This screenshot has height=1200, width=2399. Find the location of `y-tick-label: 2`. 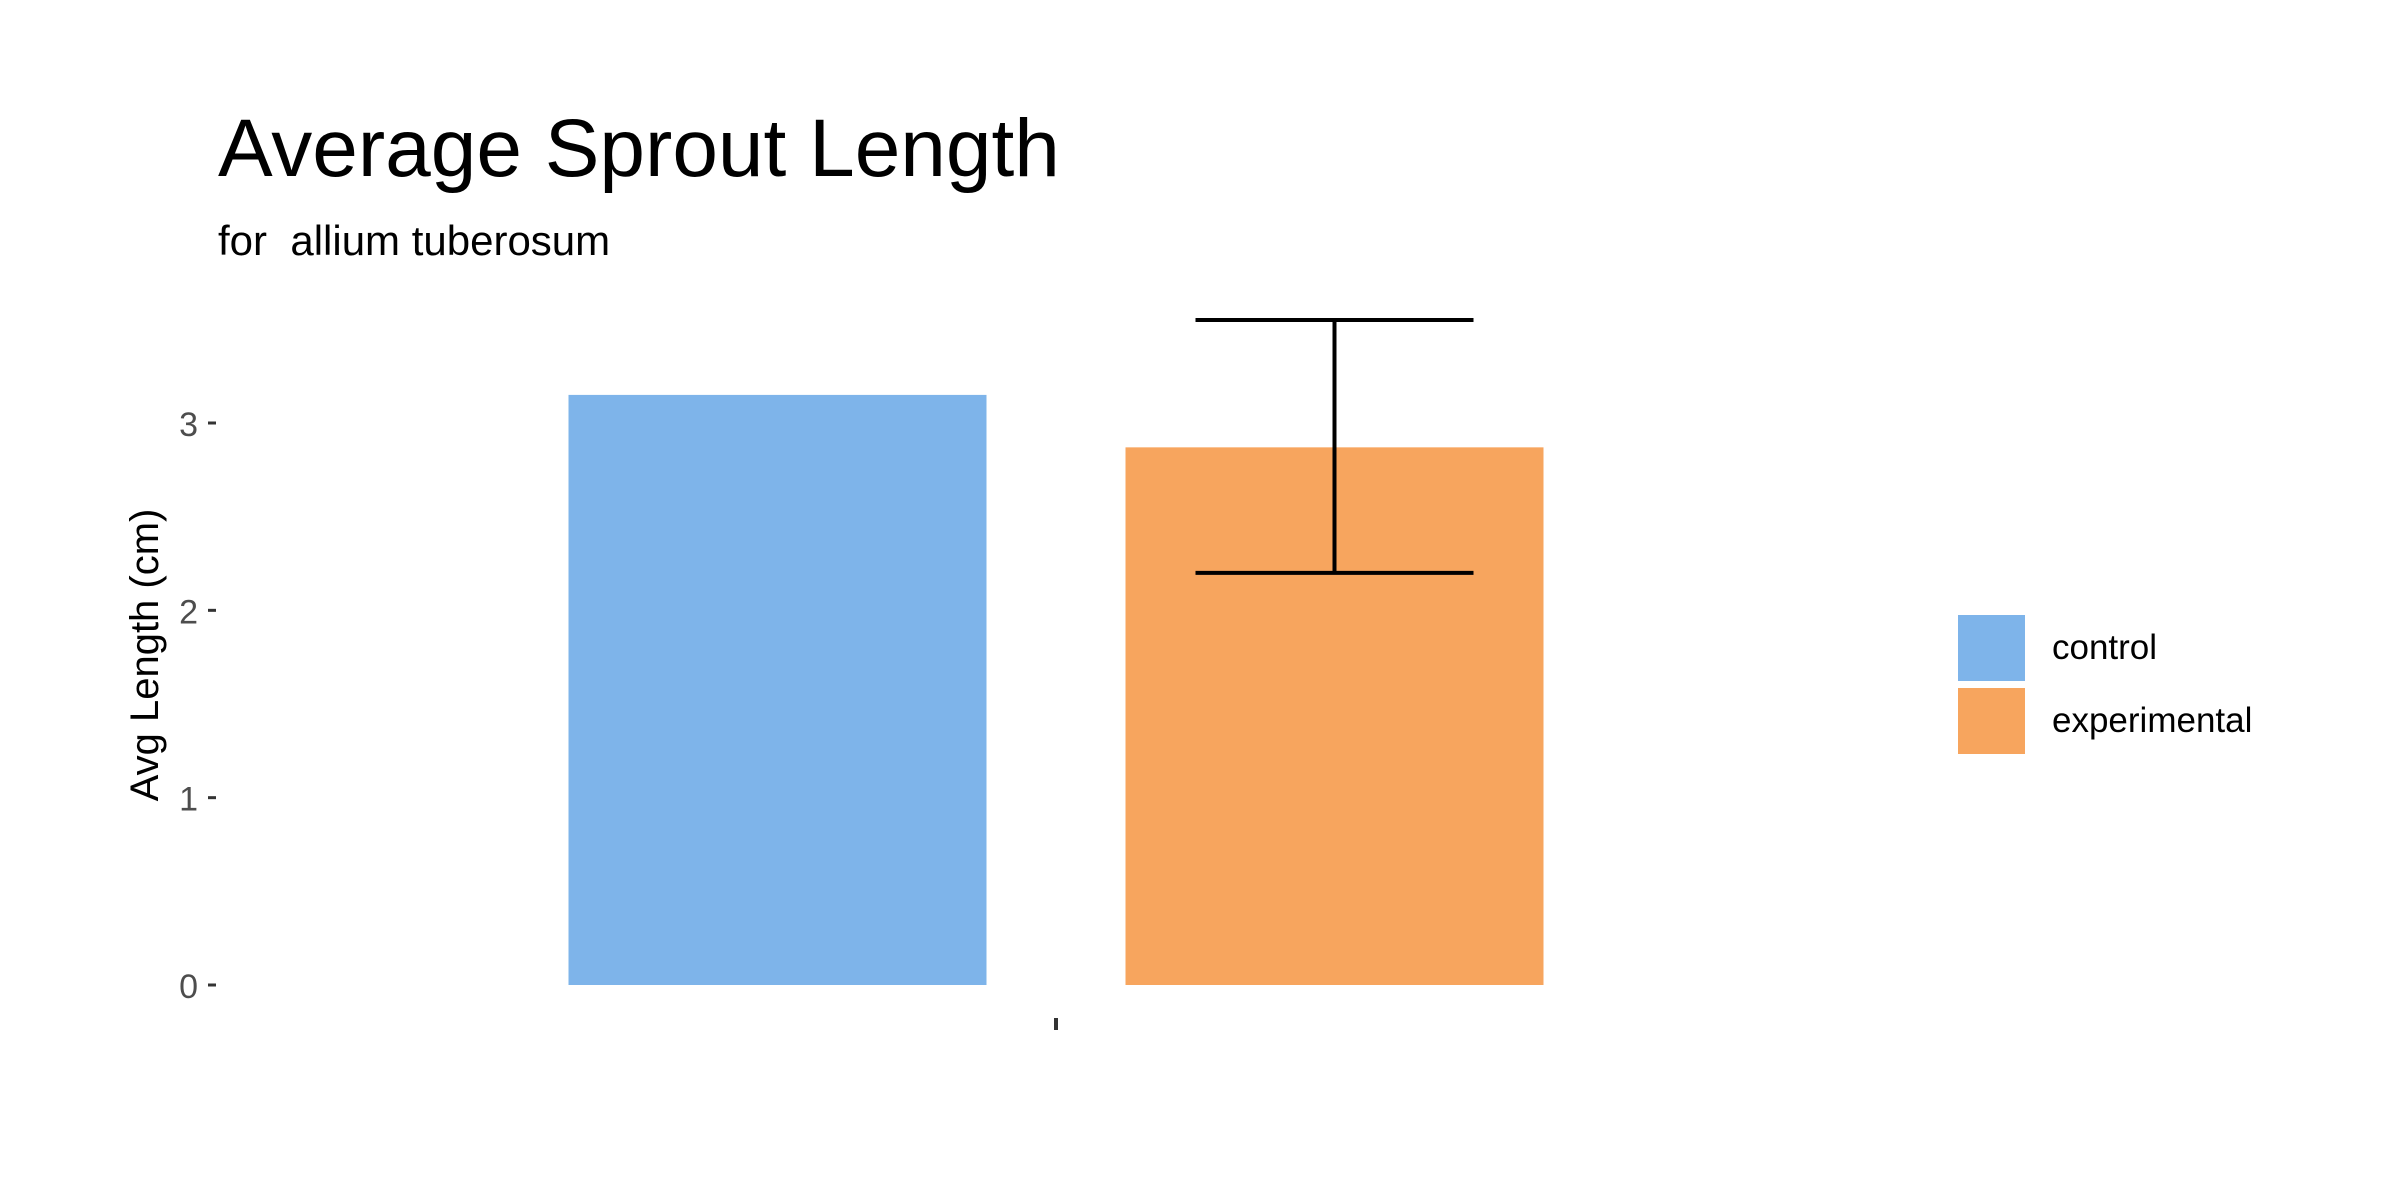

y-tick-label: 2 is located at coordinates (188, 612).